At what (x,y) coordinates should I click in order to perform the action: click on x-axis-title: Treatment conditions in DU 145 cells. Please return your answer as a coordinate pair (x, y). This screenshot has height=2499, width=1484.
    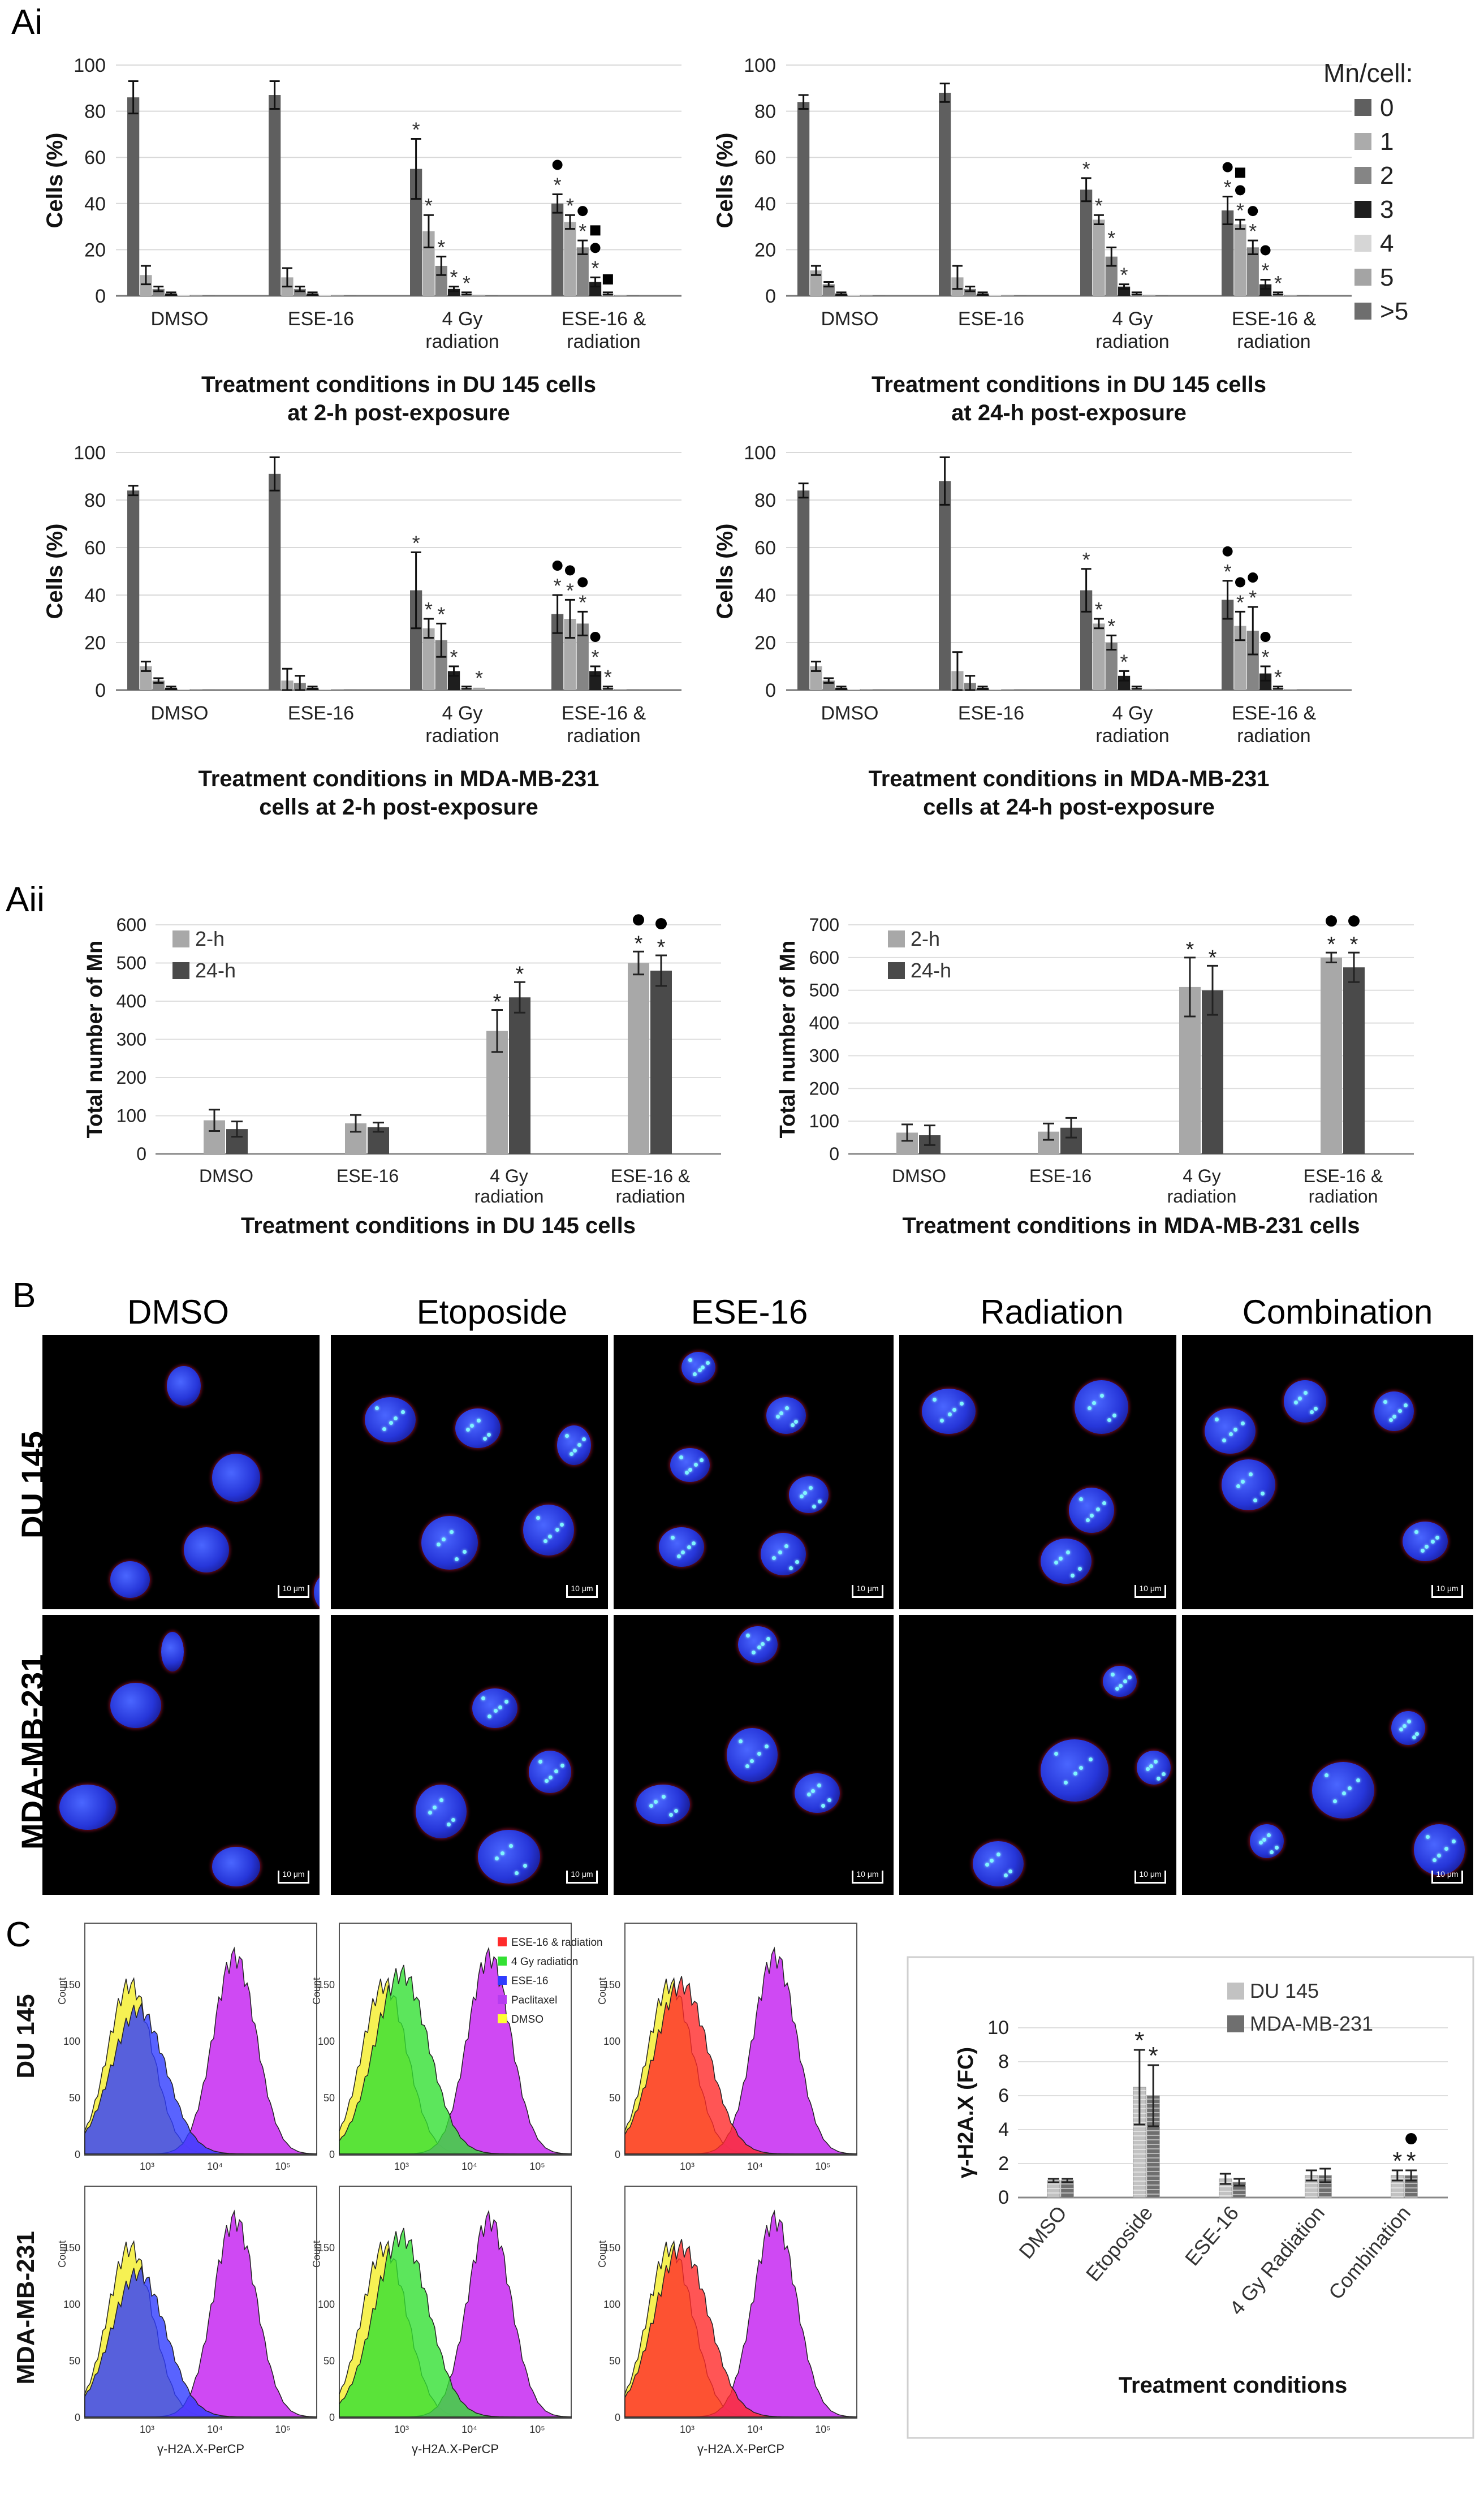
    Looking at the image, I should click on (438, 1225).